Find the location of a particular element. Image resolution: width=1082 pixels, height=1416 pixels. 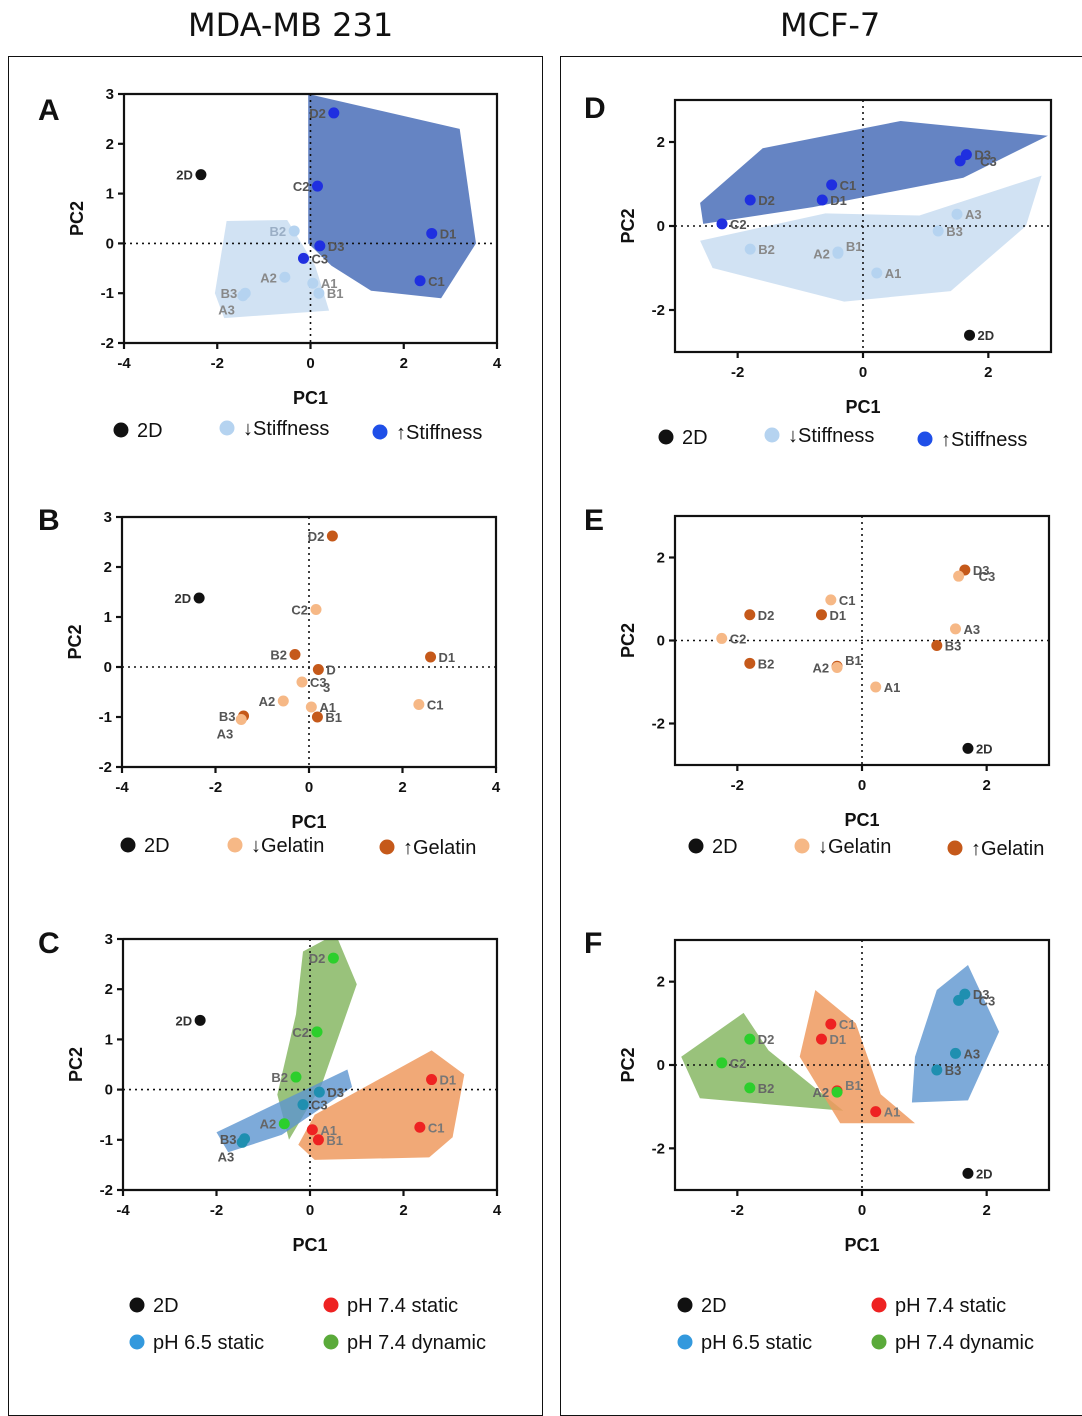

legend-label: pH 7.4 static is located at coordinates (402, 1306).